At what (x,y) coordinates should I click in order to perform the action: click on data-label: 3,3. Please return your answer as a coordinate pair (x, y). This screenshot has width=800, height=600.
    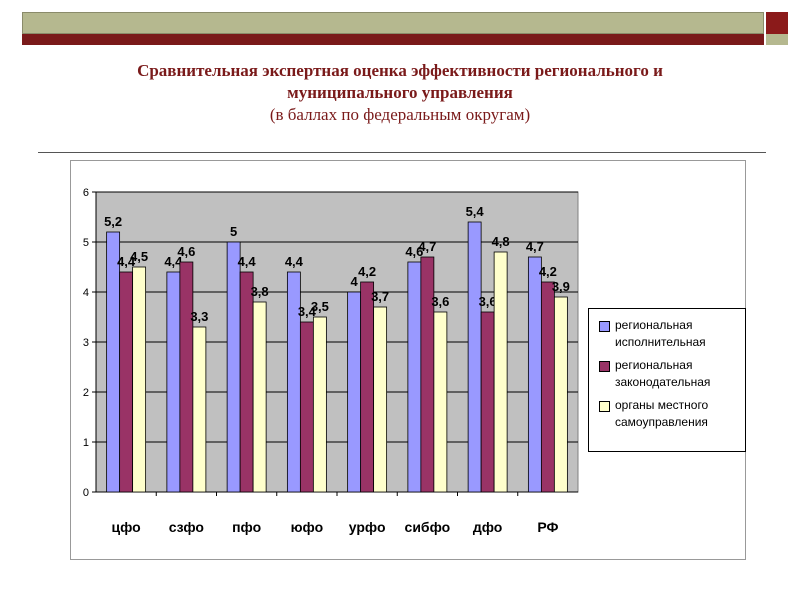
    Looking at the image, I should click on (199, 316).